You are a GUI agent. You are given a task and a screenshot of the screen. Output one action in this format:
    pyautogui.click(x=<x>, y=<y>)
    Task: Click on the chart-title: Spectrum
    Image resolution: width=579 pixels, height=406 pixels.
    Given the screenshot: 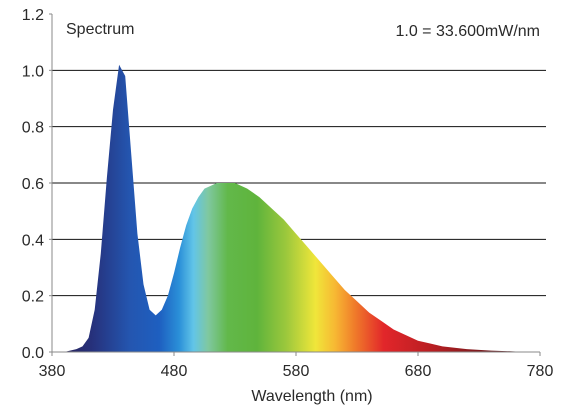 What is the action you would take?
    pyautogui.click(x=100, y=29)
    